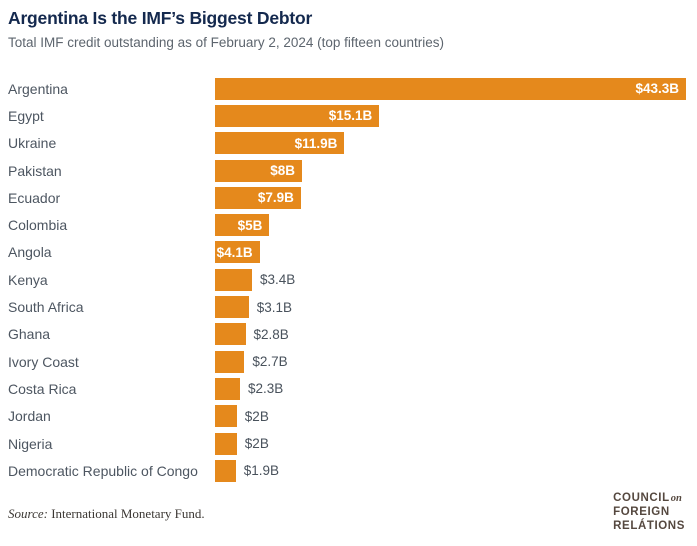 The height and width of the screenshot is (546, 697). I want to click on chart-row: Argentina $43.3B, so click(348, 88).